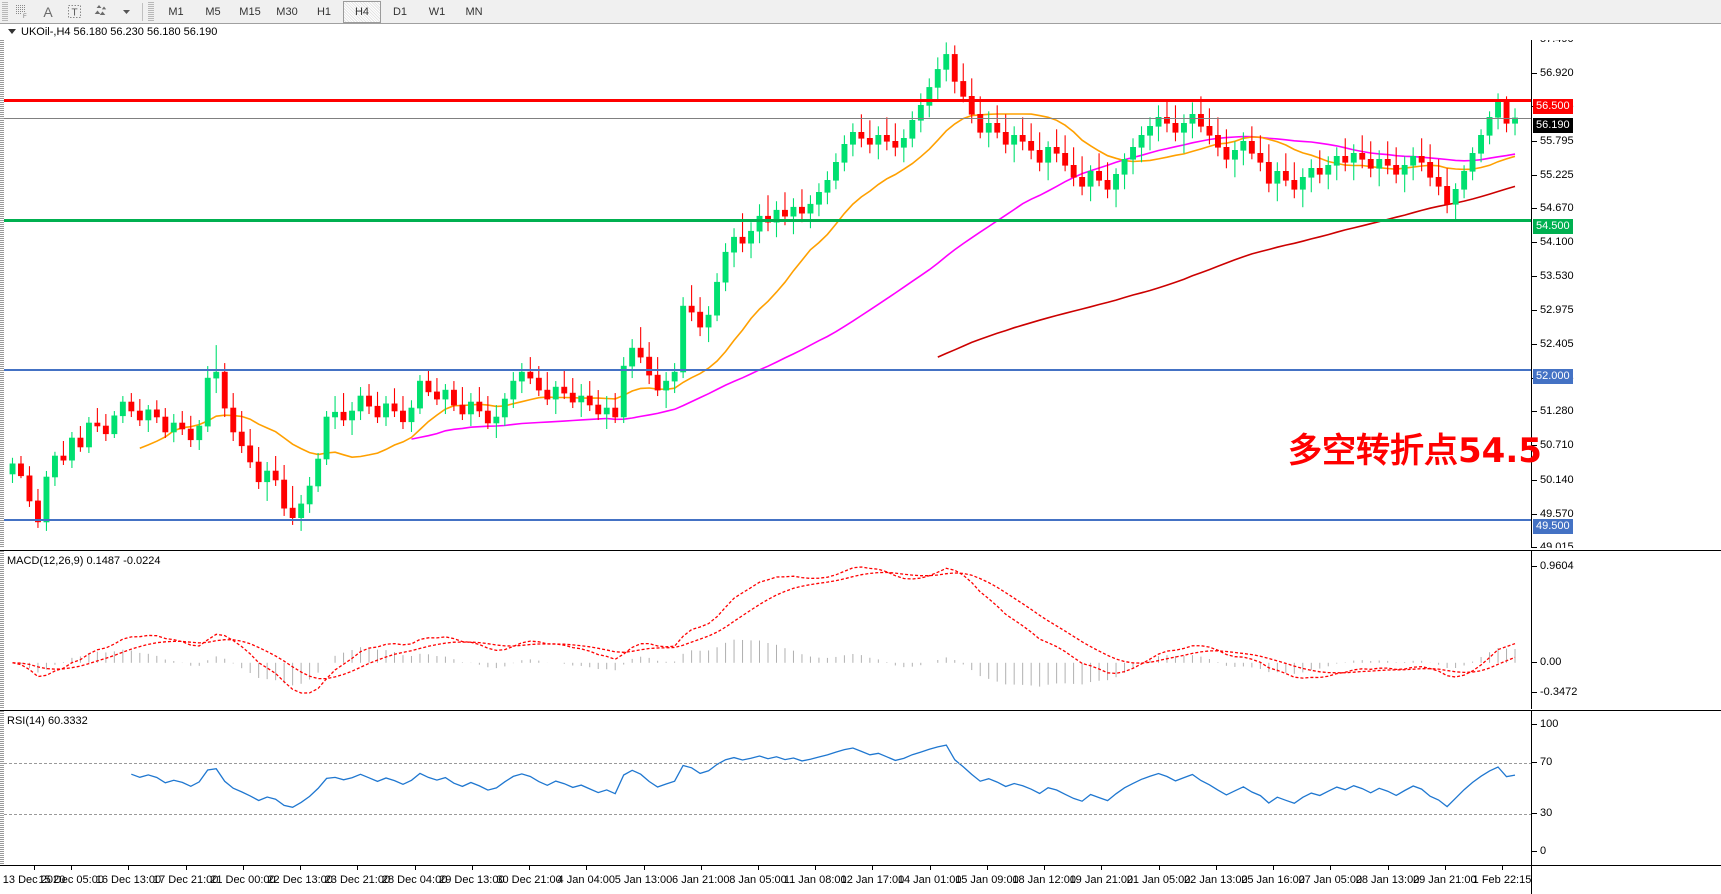  What do you see at coordinates (1626, 630) in the screenshot?
I see `macd-axis: 0.9604 0.00 -0.3472` at bounding box center [1626, 630].